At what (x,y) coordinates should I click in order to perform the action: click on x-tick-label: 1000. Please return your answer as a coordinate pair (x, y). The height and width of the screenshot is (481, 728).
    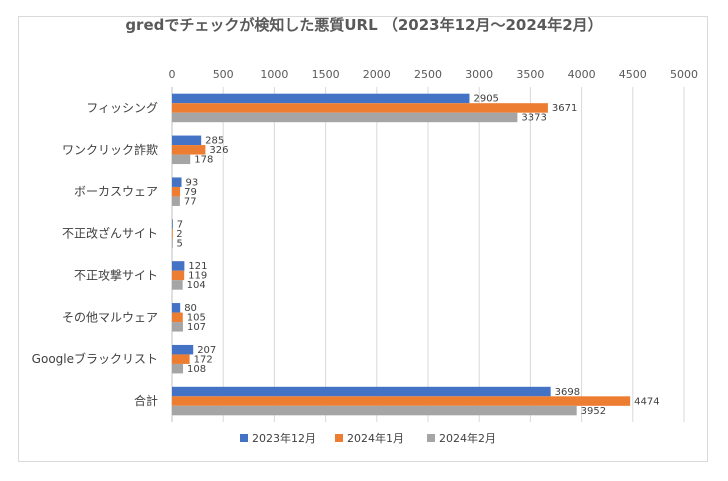
    Looking at the image, I should click on (274, 74).